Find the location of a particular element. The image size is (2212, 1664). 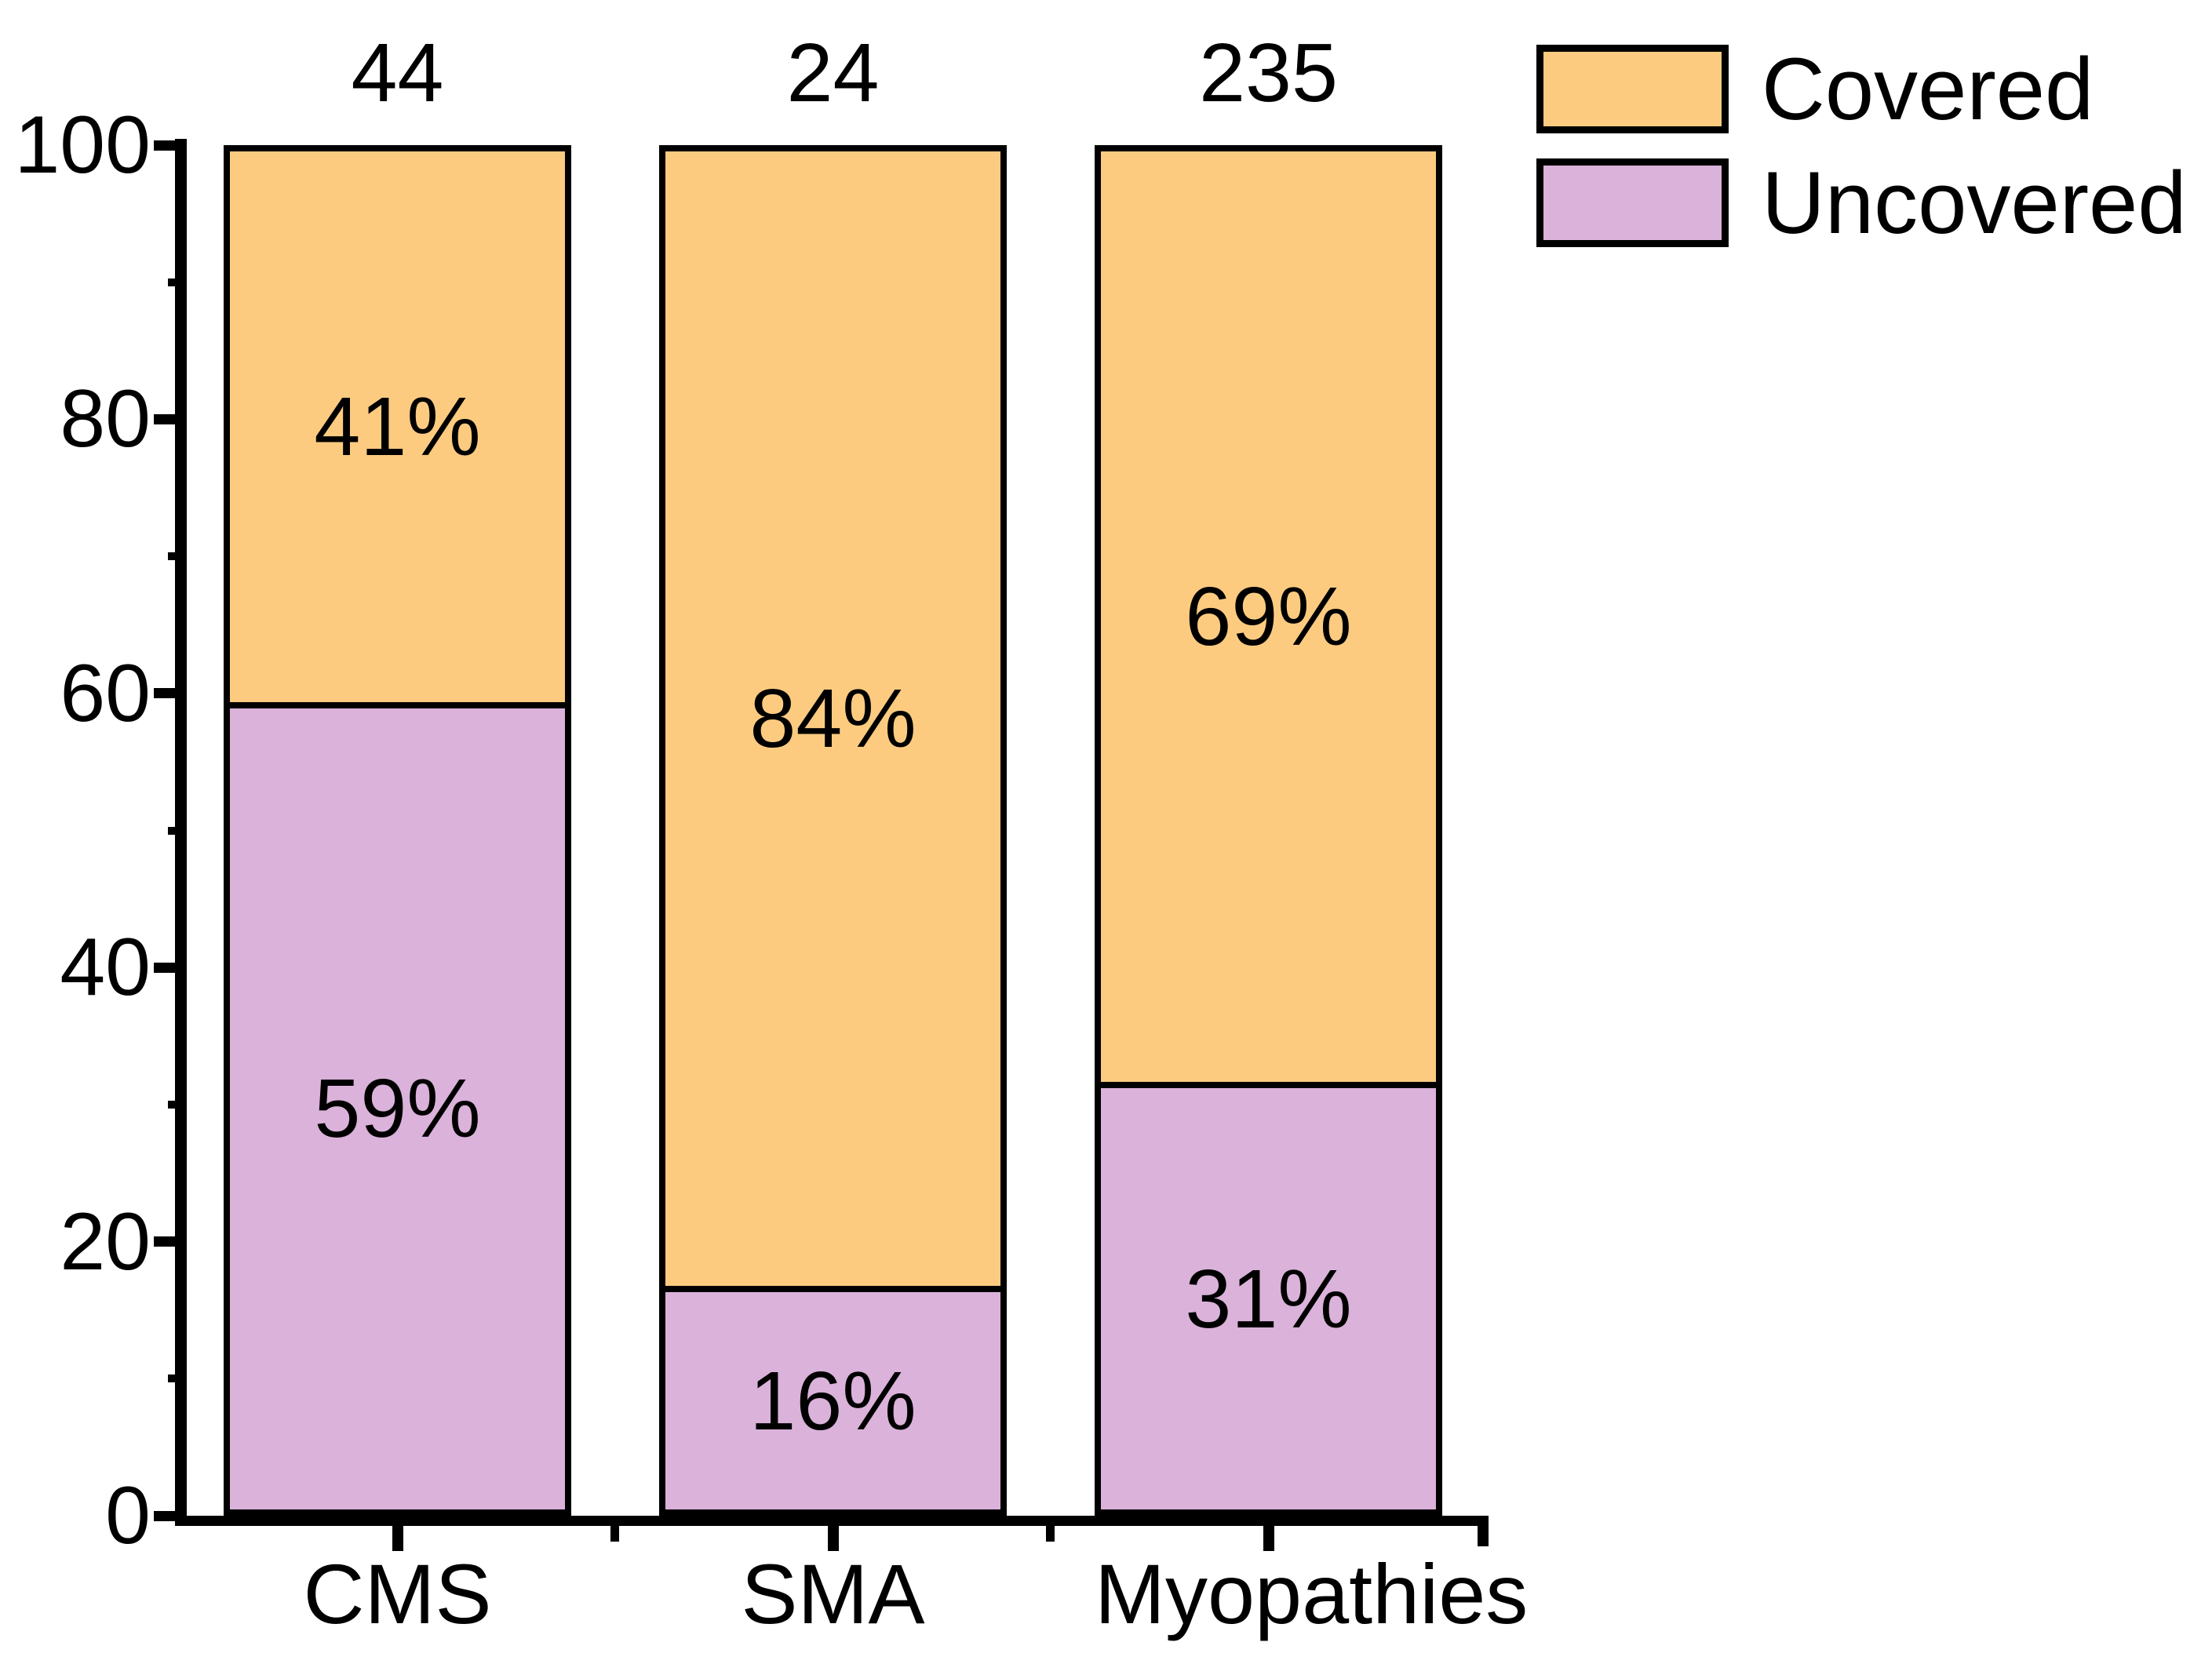

bar-sma: 84% 16% is located at coordinates (833, 831).